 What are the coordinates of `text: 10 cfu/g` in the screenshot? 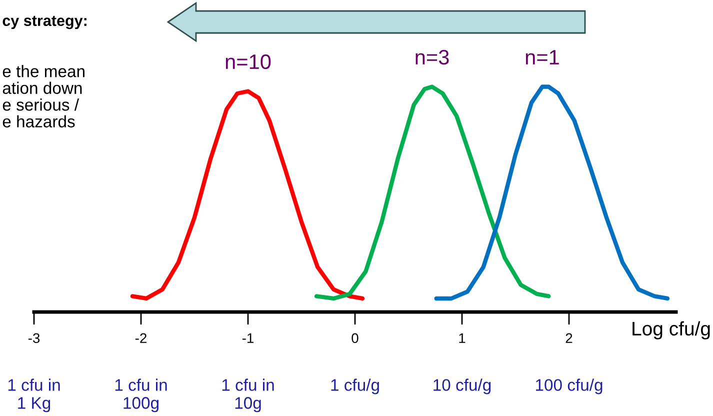 It's located at (462, 386).